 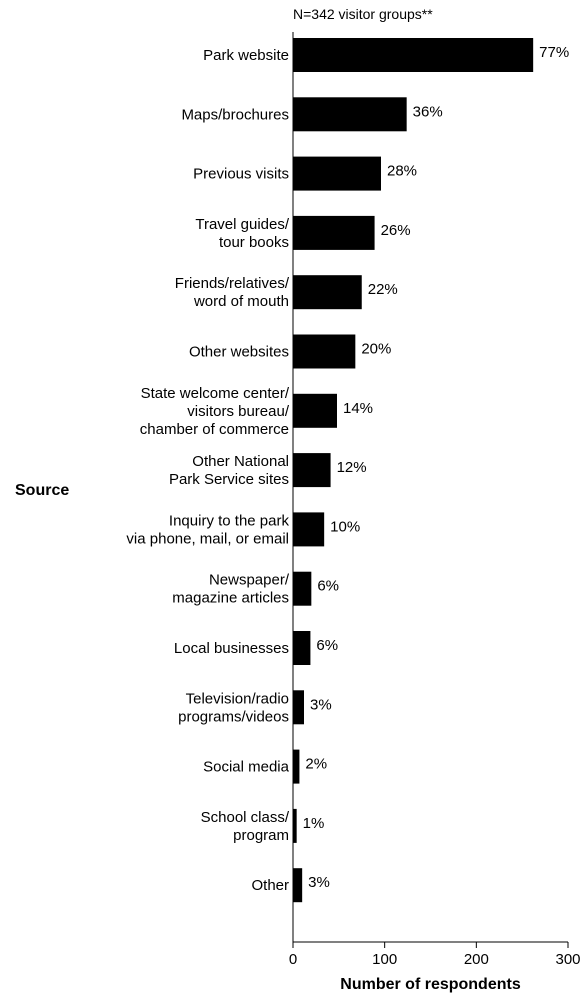 What do you see at coordinates (383, 289) in the screenshot?
I see `value-label: 22%` at bounding box center [383, 289].